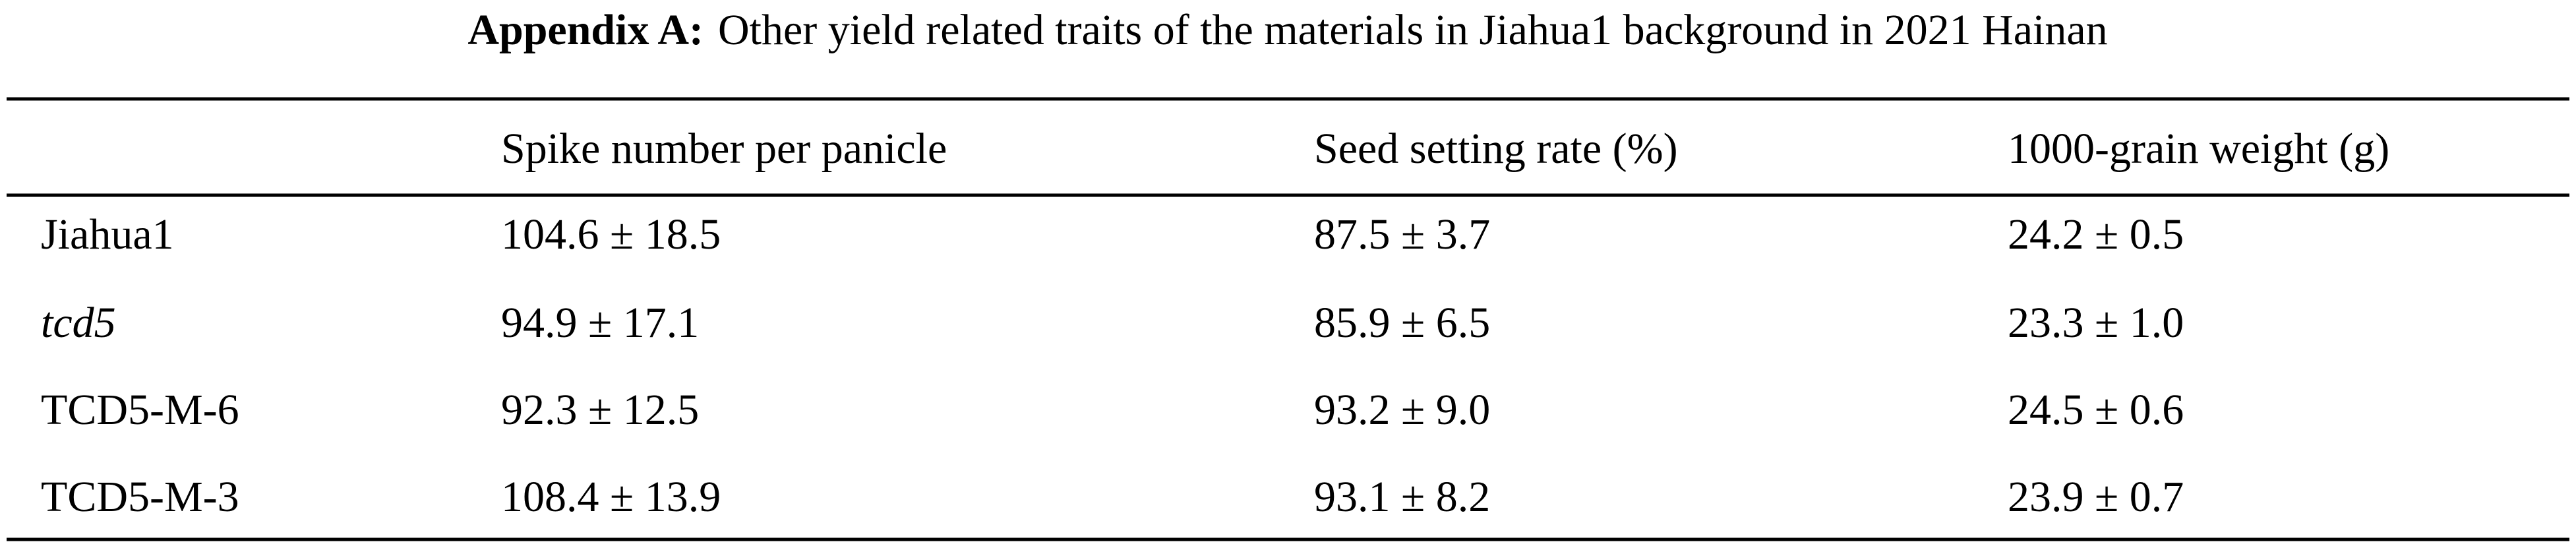  I want to click on table-cell: 87.5 ± 3.7, so click(1402, 235).